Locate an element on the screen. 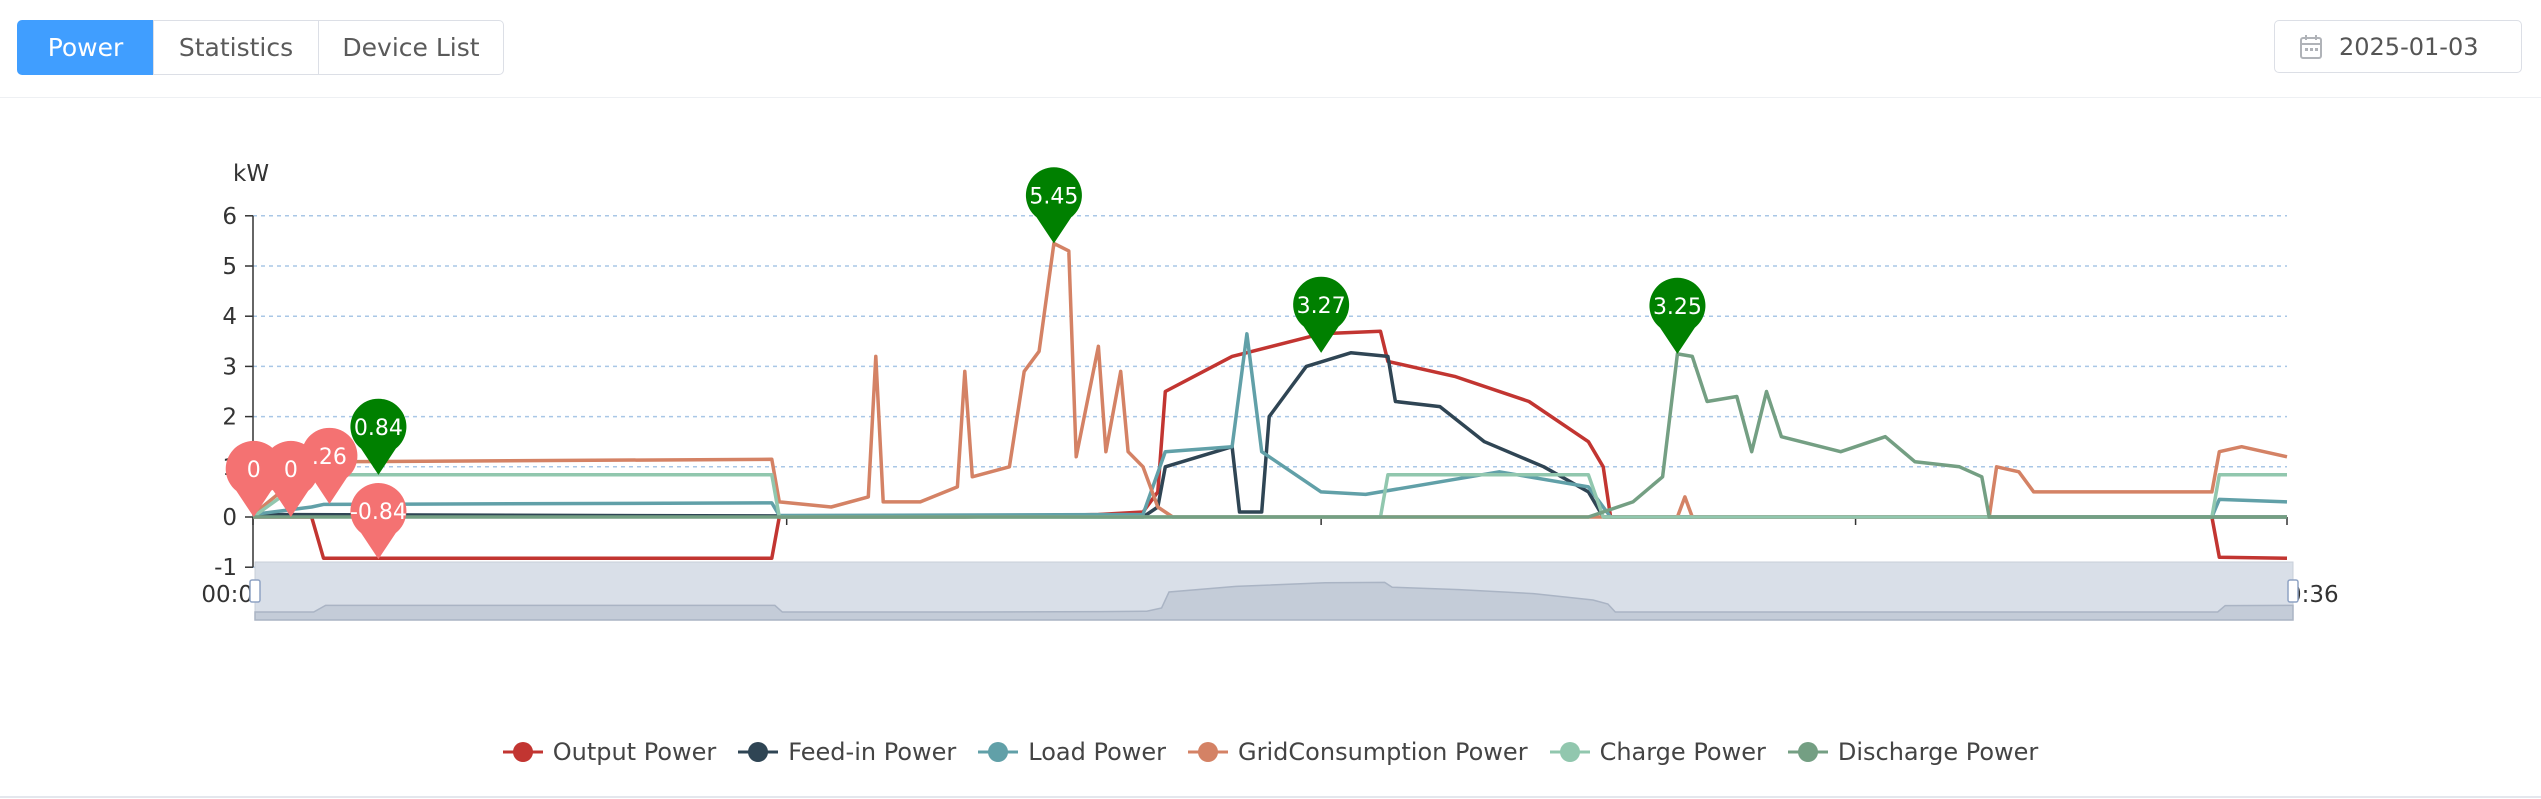  legend-item: Feed-in Power is located at coordinates (847, 752).